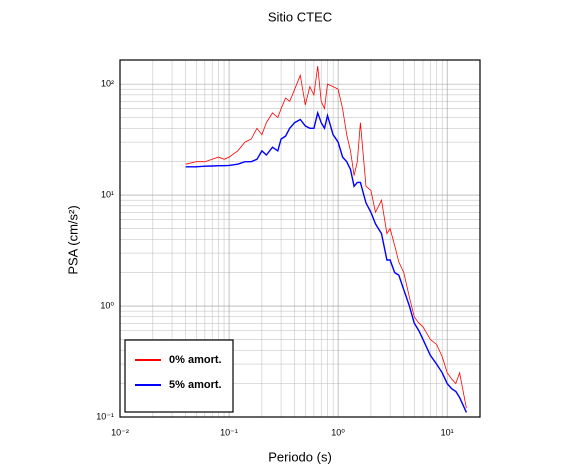  What do you see at coordinates (107, 194) in the screenshot?
I see `y-tick-label: 10¹` at bounding box center [107, 194].